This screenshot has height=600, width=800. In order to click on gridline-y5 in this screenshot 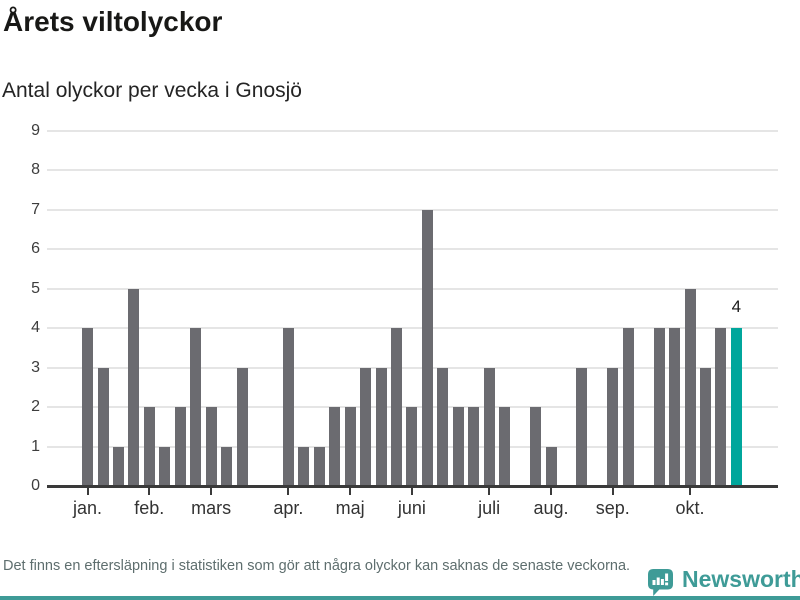, I will do `click(412, 288)`.